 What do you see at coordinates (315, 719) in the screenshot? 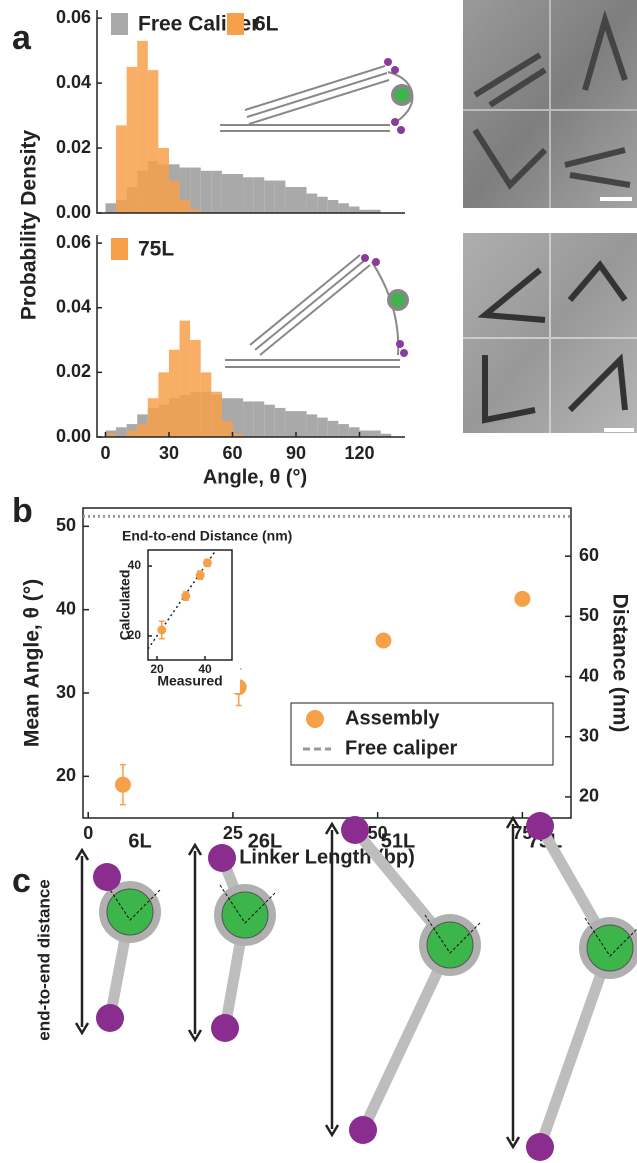
I see `legend-marker` at bounding box center [315, 719].